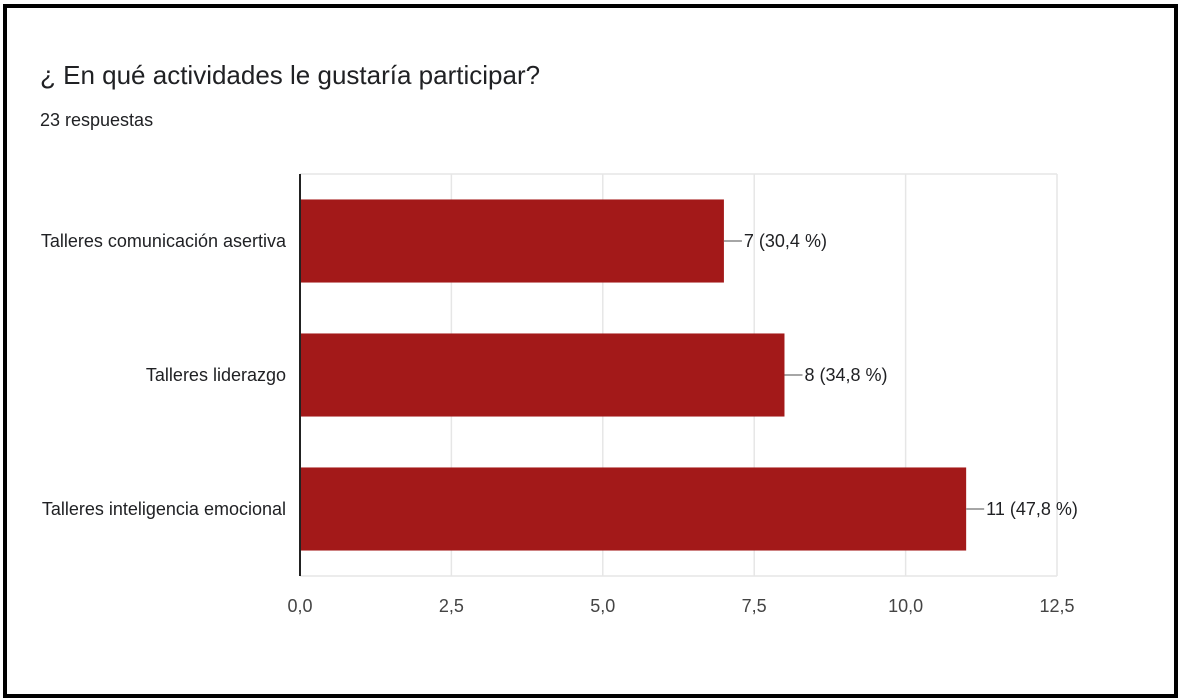  I want to click on x-tick-label: 5,0, so click(602, 606).